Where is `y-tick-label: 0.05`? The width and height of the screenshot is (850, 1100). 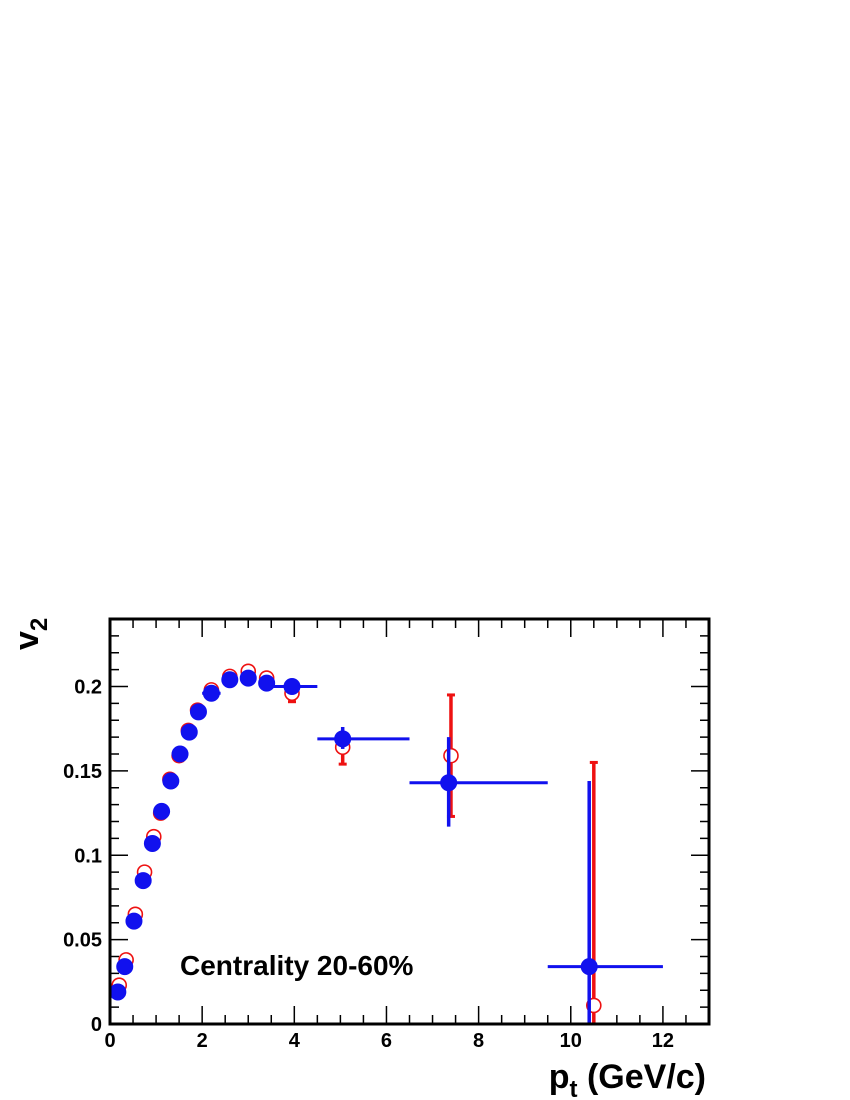
y-tick-label: 0.05 is located at coordinates (82, 941).